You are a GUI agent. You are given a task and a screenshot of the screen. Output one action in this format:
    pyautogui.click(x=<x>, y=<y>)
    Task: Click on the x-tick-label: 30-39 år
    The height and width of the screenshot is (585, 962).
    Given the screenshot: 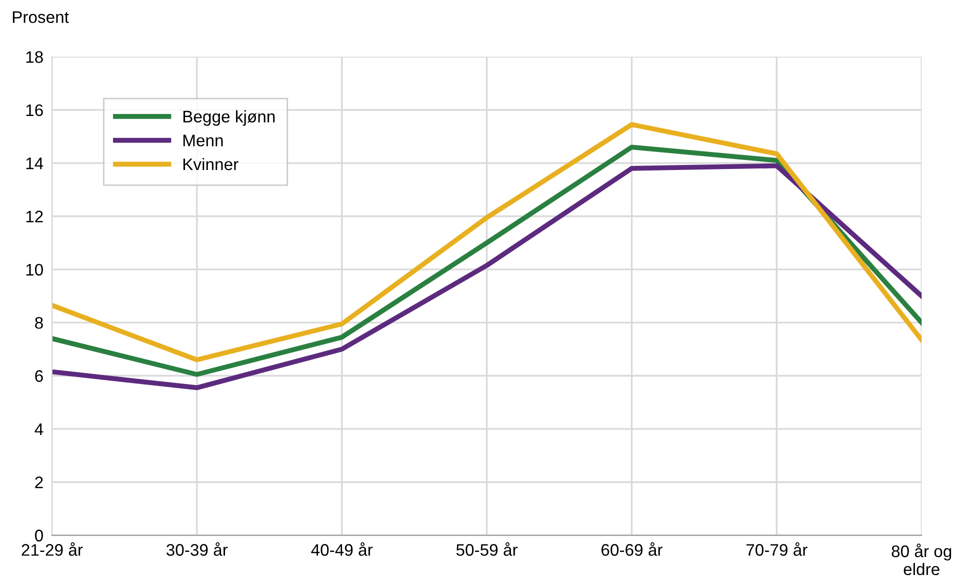 What is the action you would take?
    pyautogui.click(x=197, y=549)
    